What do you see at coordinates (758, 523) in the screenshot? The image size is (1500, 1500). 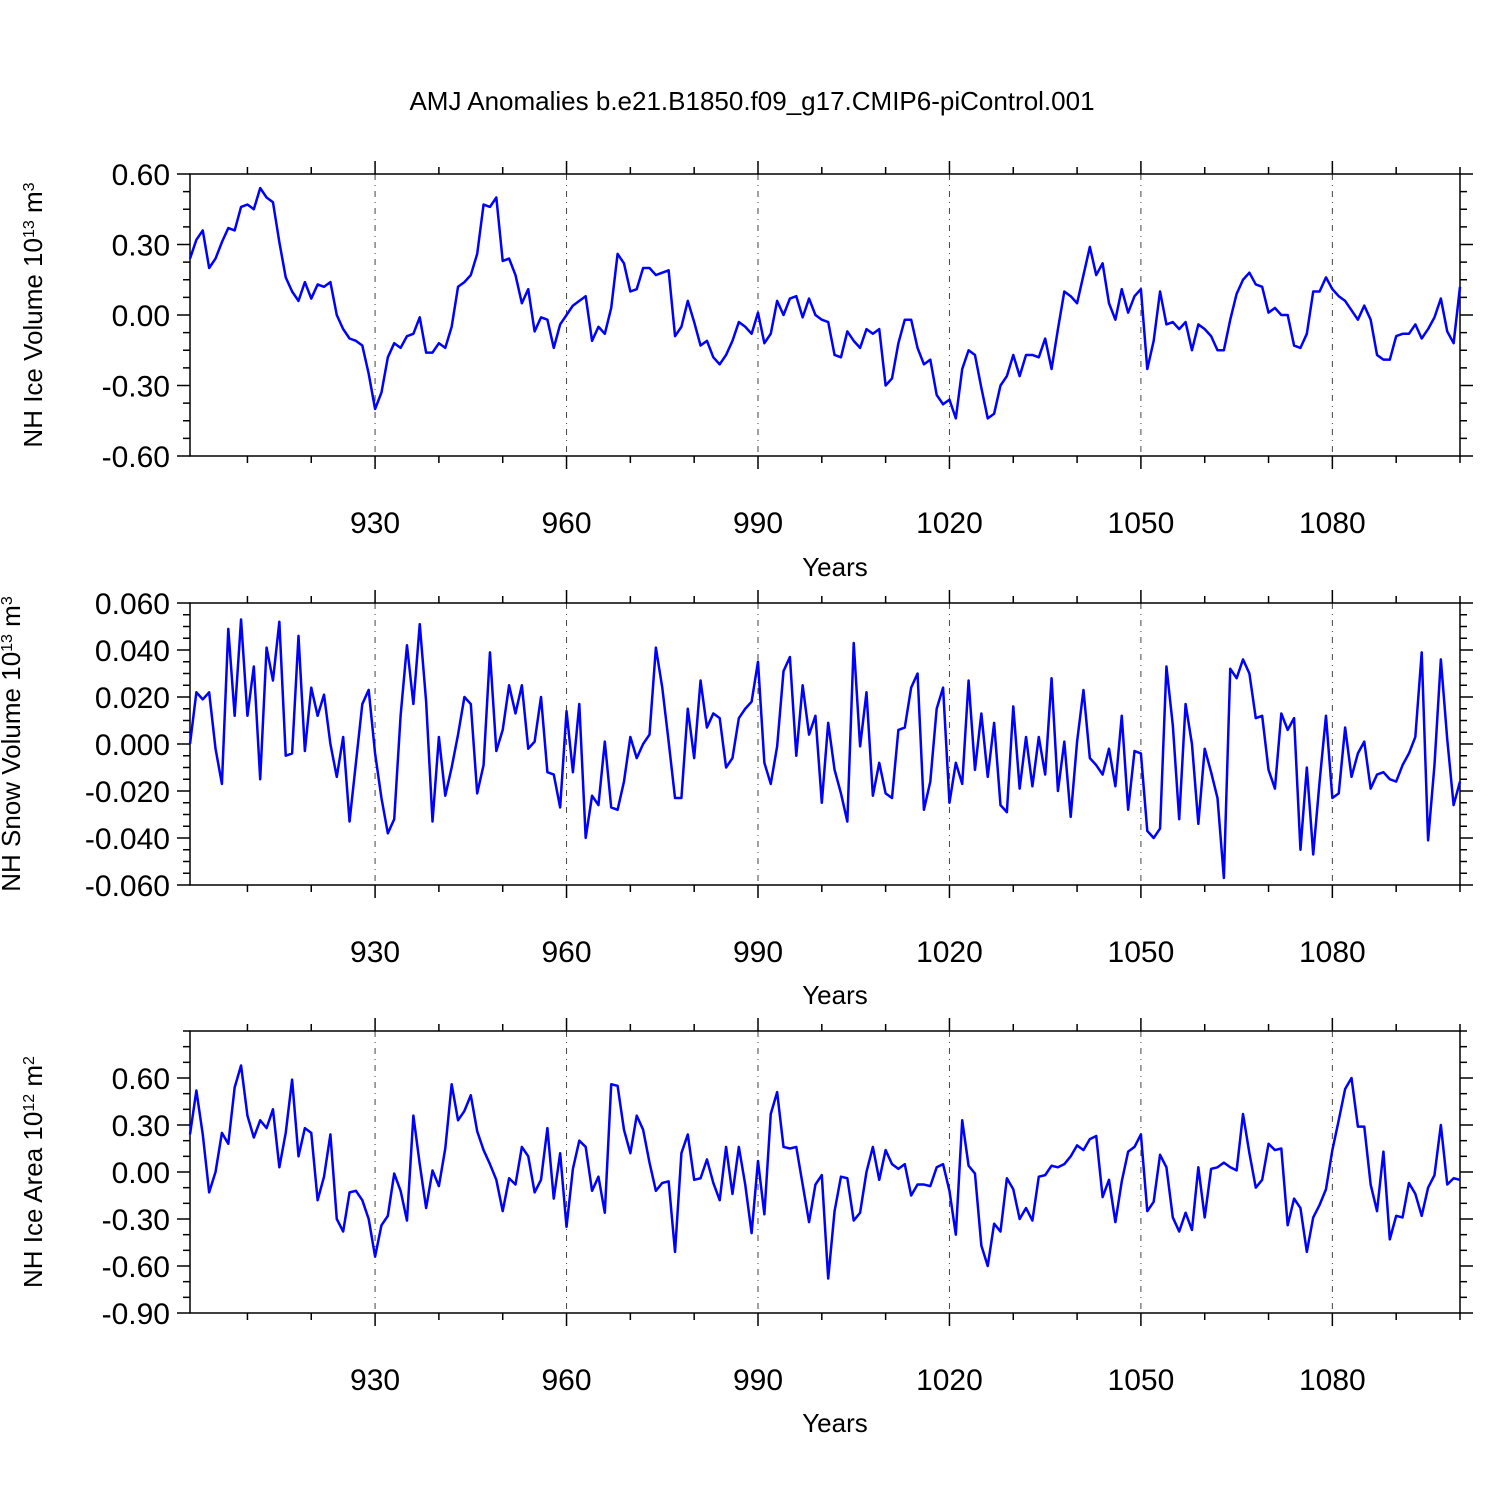 I see `ice-volume-xtick-label-2: 990` at bounding box center [758, 523].